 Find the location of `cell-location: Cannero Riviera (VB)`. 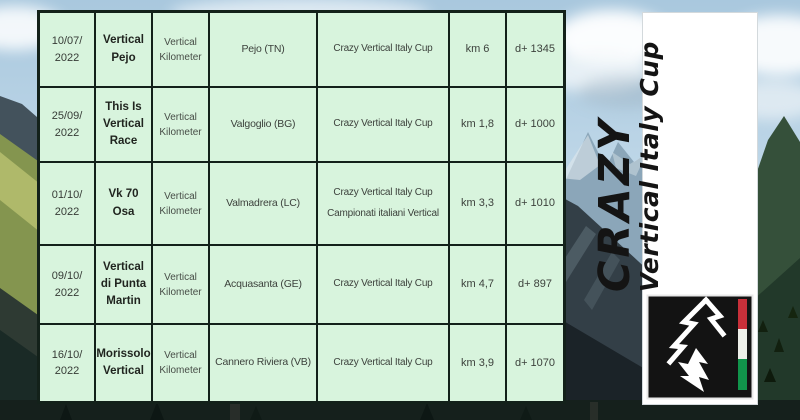

cell-location: Cannero Riviera (VB) is located at coordinates (263, 363).